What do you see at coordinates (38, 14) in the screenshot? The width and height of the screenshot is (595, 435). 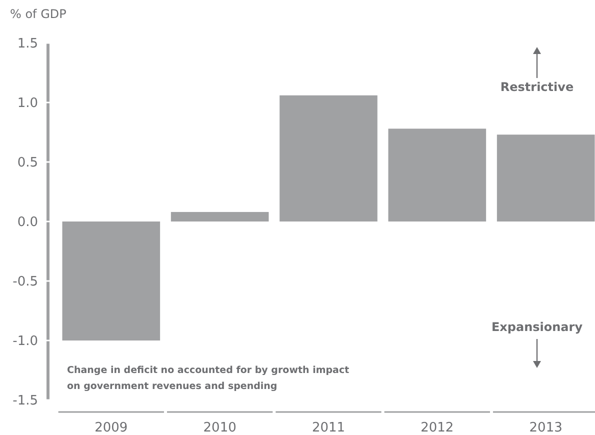 I see `y-axis-title: % of GDP` at bounding box center [38, 14].